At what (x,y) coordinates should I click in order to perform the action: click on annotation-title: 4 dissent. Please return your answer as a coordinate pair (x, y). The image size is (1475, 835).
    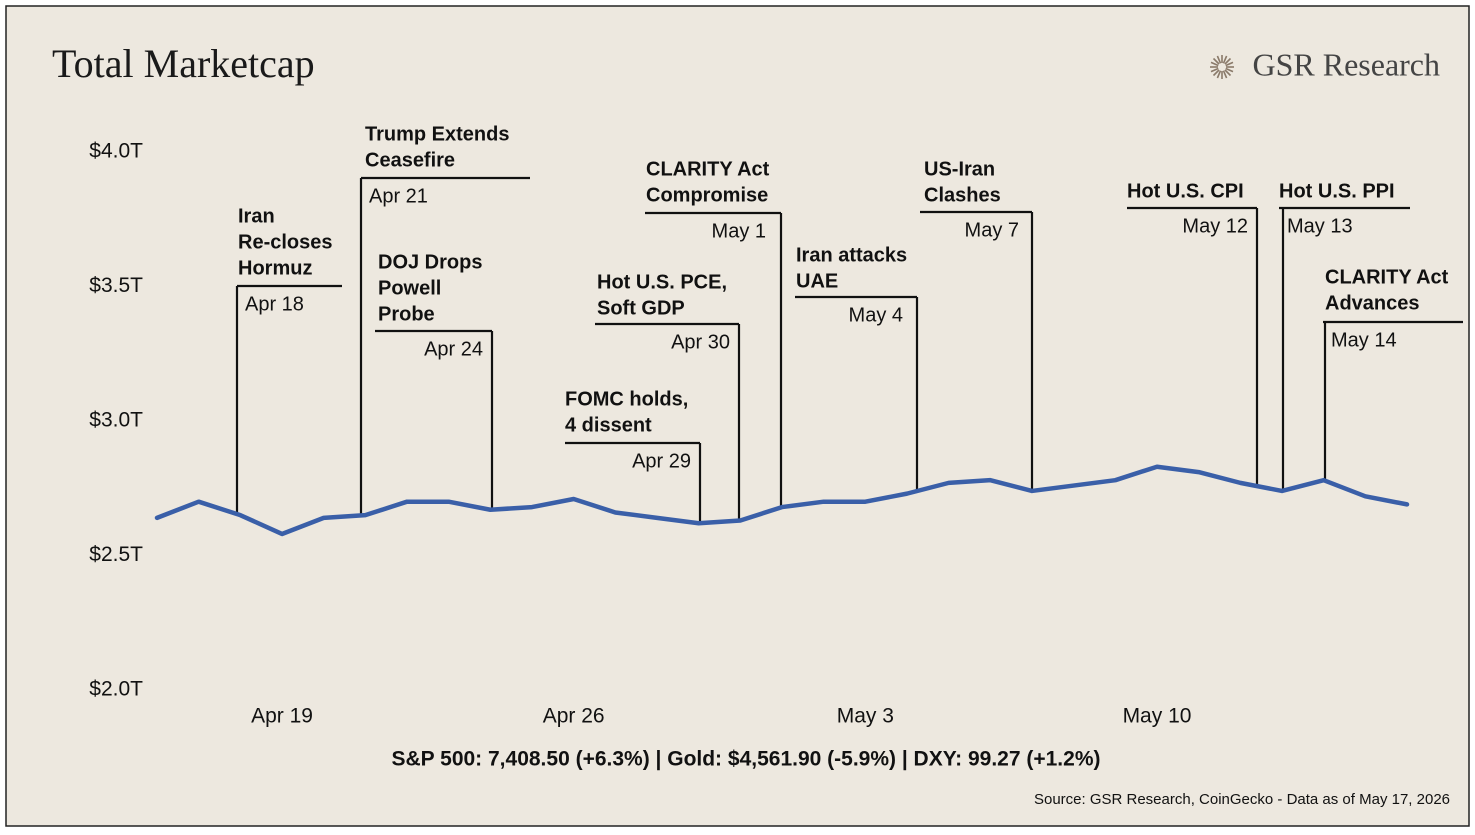
    Looking at the image, I should click on (608, 425).